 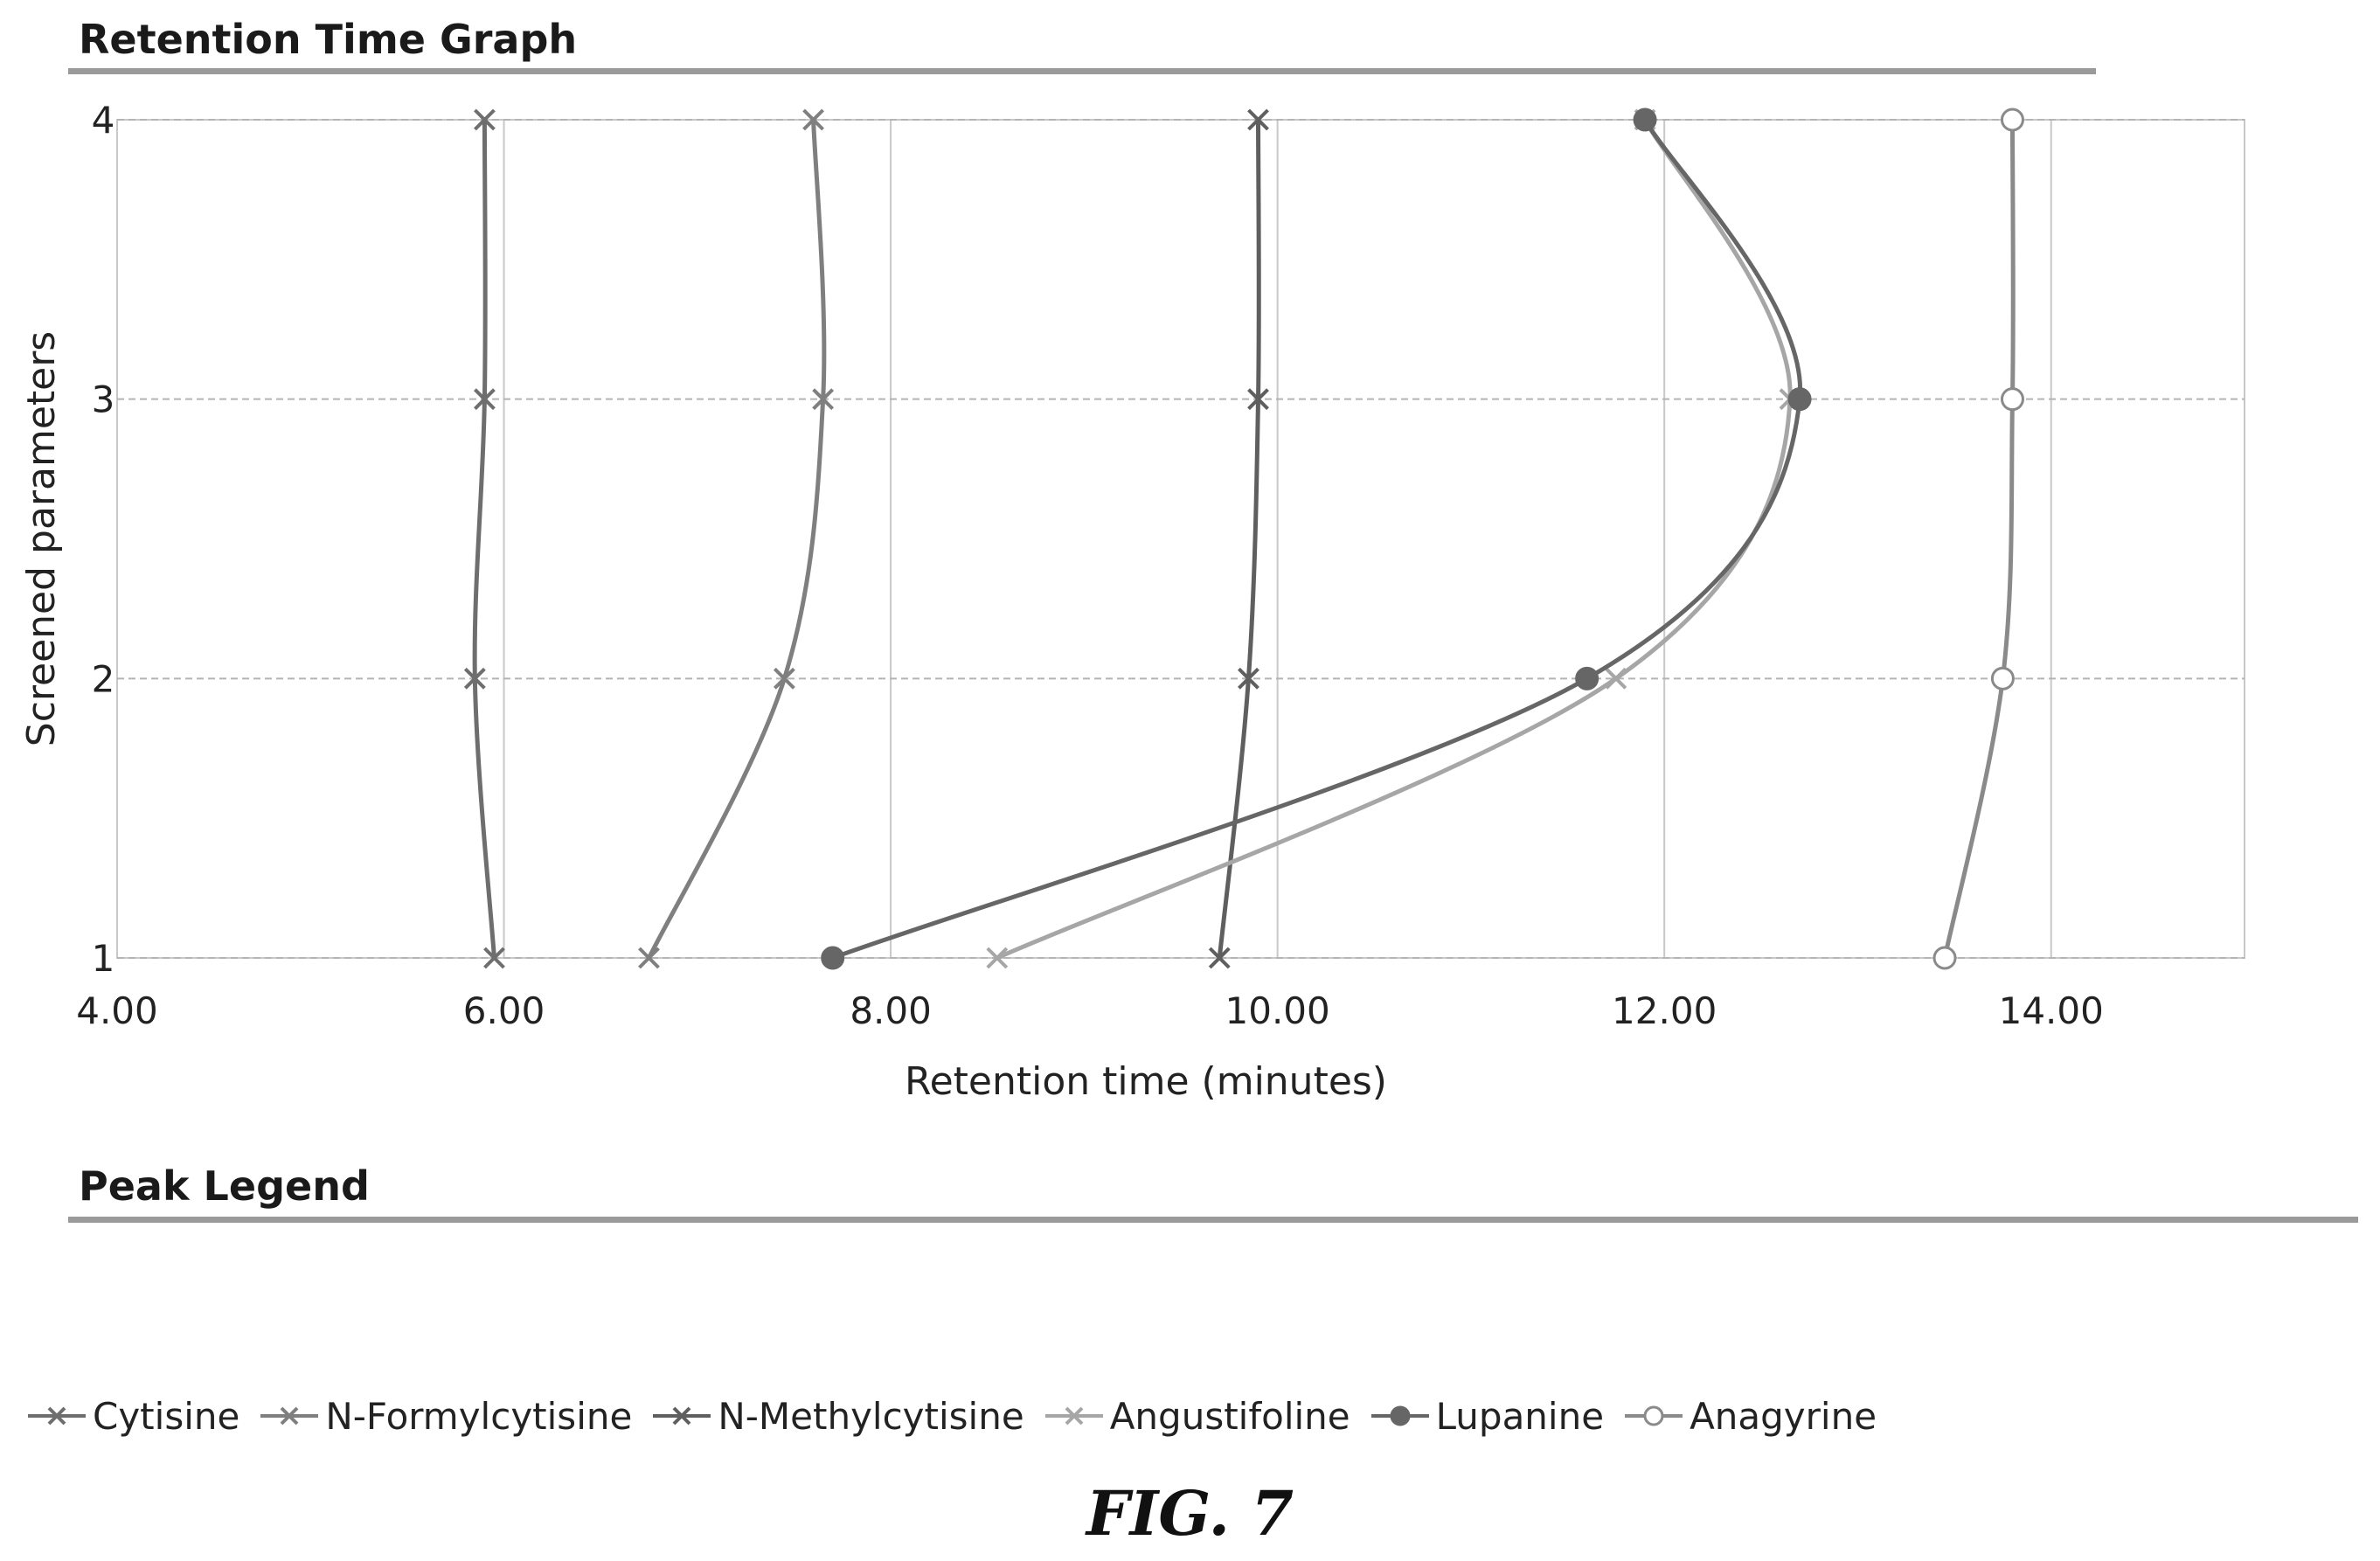 I want to click on x-axis-title: Retention time (minutes), so click(x=1146, y=1081).